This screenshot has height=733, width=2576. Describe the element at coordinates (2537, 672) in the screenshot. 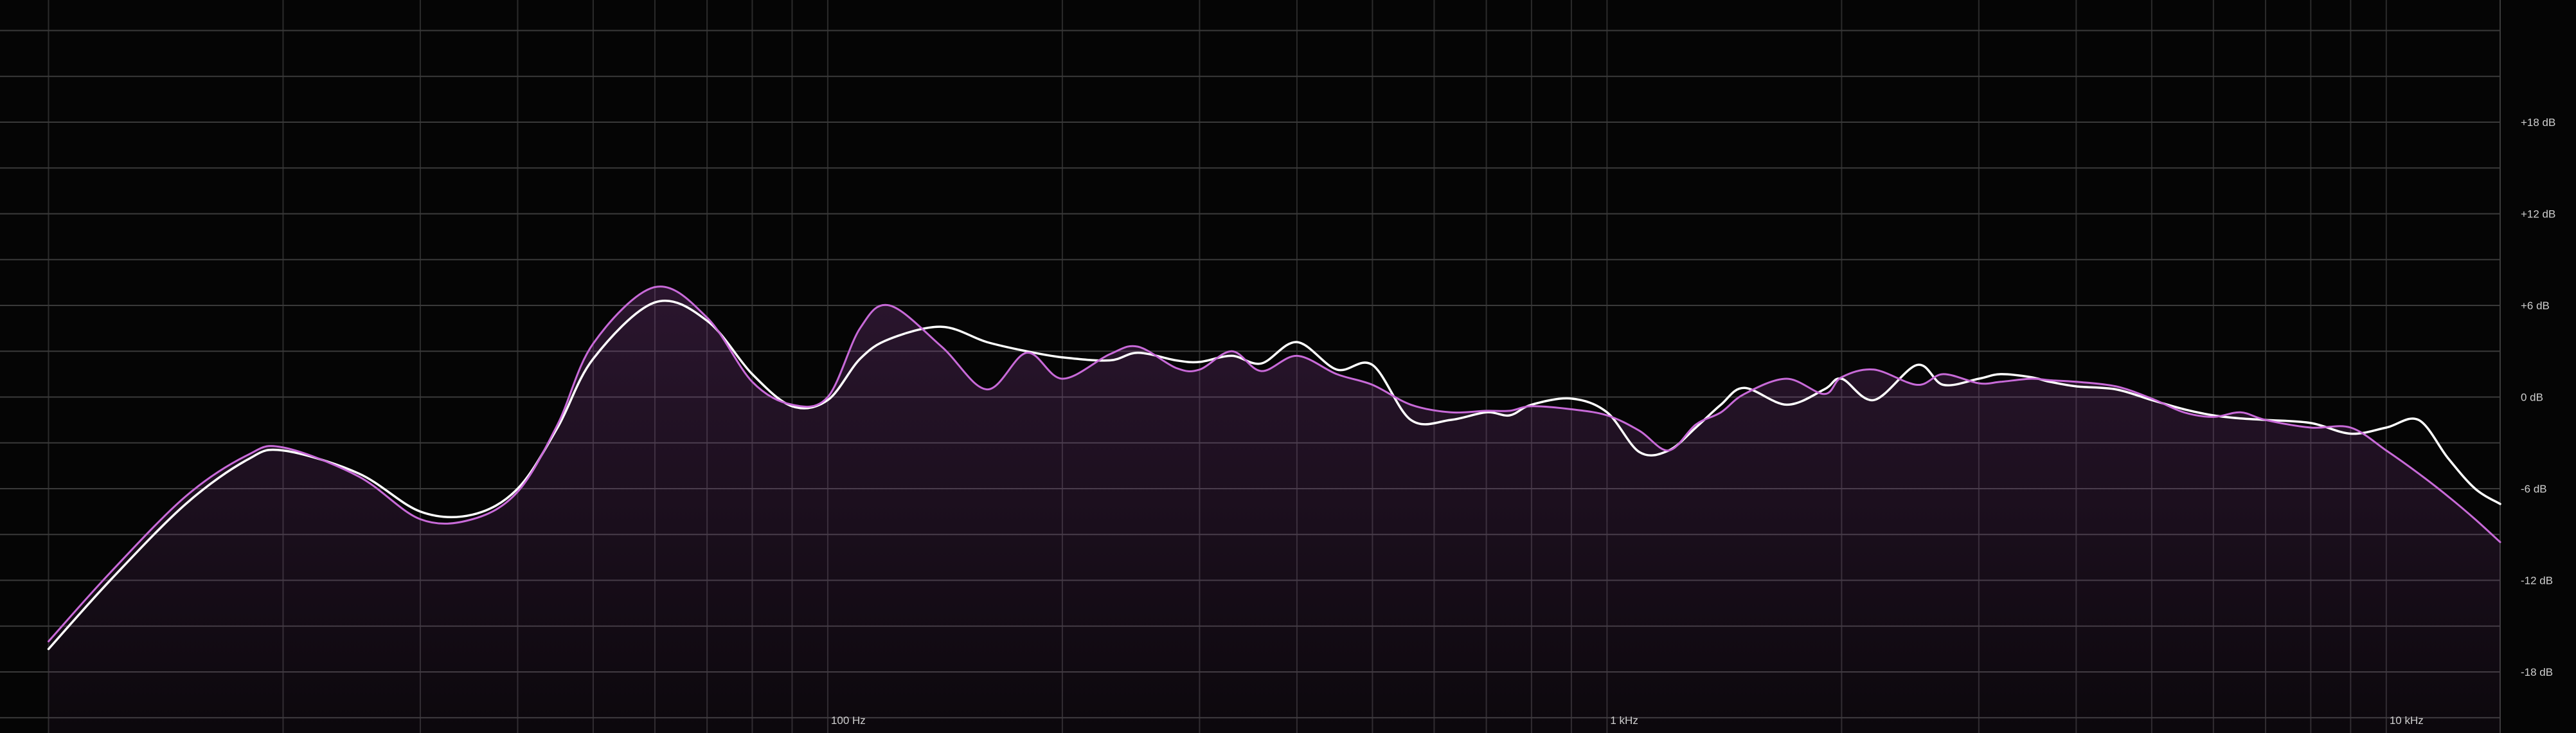

I see `y-tick-label: -18 dB` at that location.